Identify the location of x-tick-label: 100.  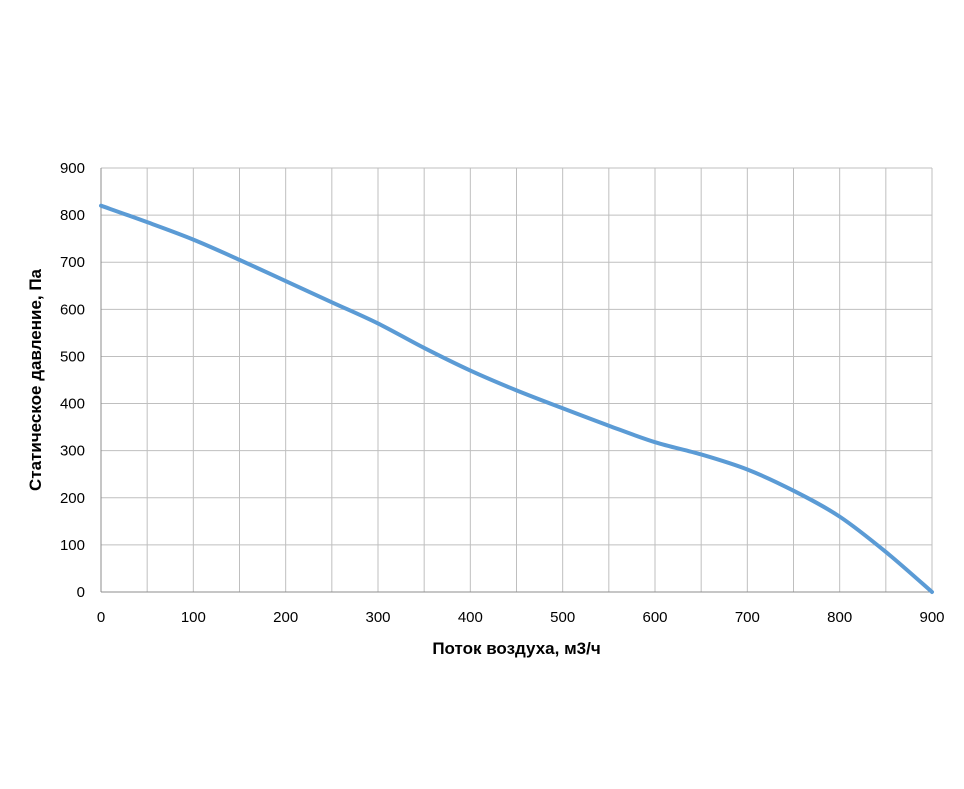
(193, 617).